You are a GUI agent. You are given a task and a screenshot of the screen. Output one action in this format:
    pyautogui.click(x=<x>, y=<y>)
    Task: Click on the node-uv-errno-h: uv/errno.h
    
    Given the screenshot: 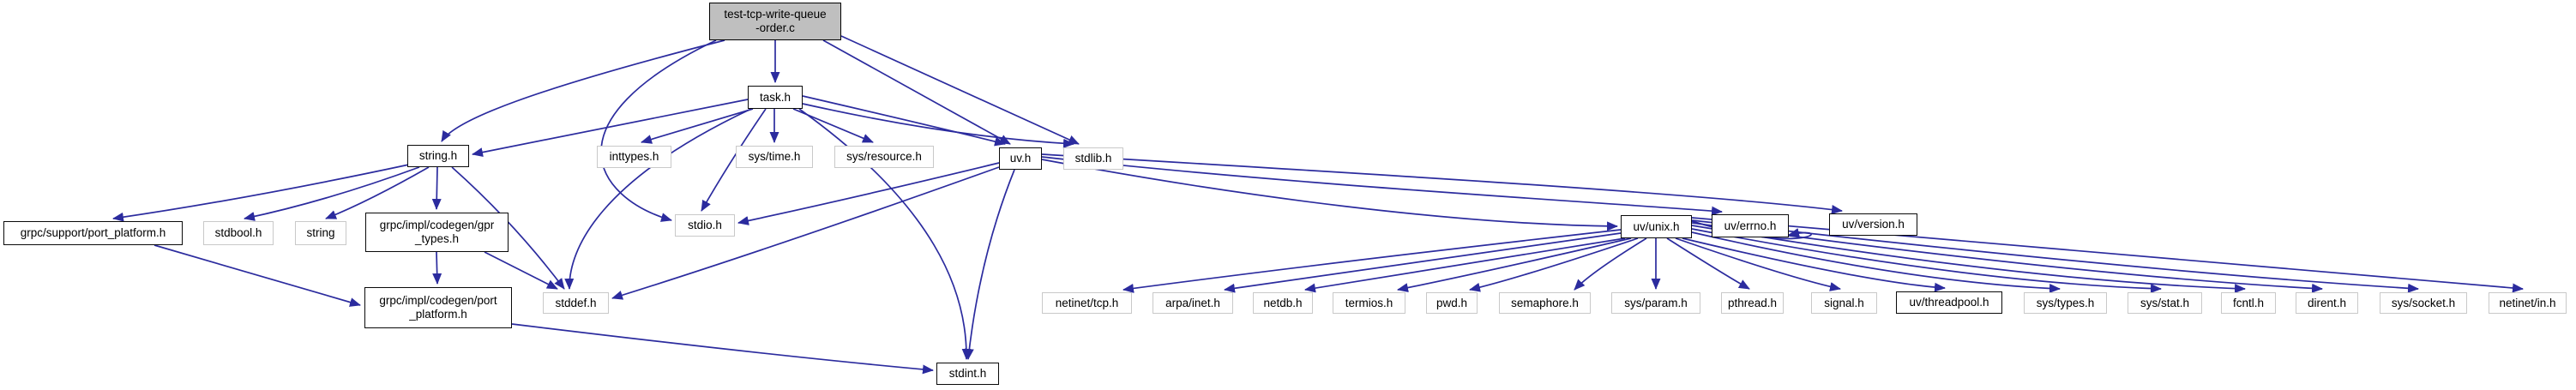 What is the action you would take?
    pyautogui.click(x=1750, y=226)
    